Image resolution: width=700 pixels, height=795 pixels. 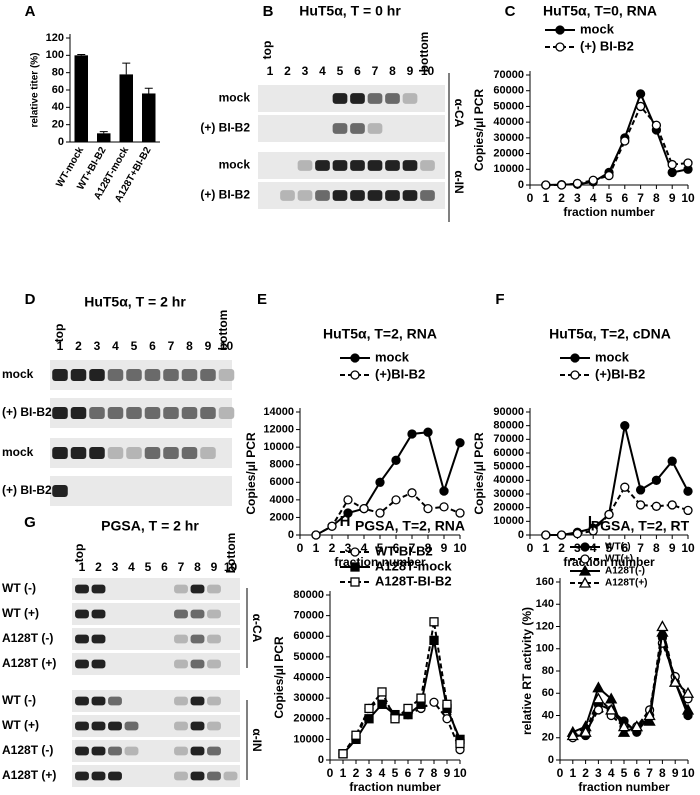 What do you see at coordinates (81, 99) in the screenshot?
I see `bar` at bounding box center [81, 99].